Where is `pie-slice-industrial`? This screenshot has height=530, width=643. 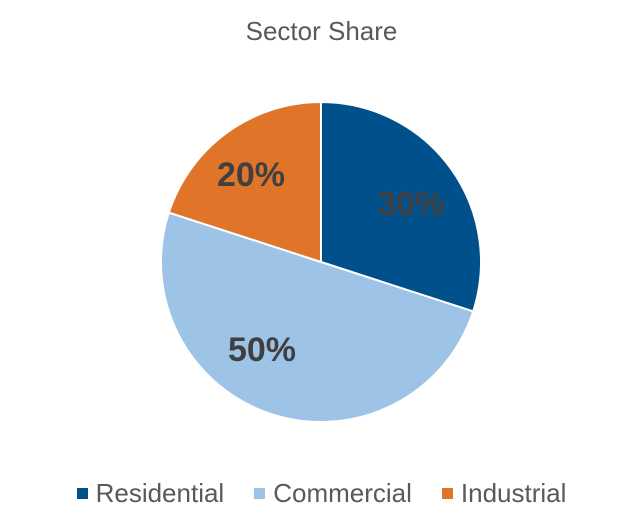 pie-slice-industrial is located at coordinates (244, 182).